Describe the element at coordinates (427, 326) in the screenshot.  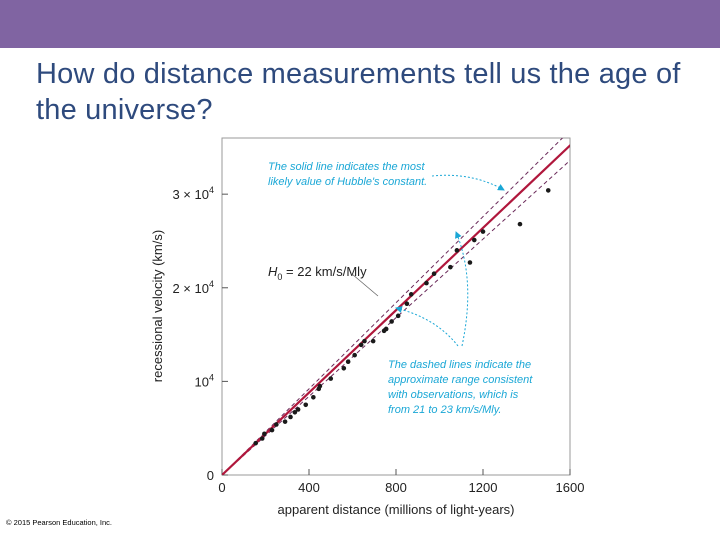
I see `annotation-bottom-arrow-lower` at that location.